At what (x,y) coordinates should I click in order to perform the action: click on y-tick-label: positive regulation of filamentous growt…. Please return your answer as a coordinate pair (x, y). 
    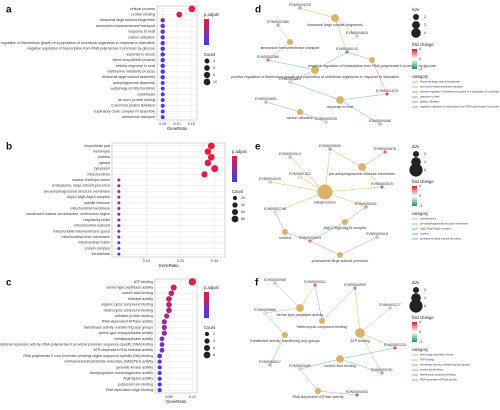
    Looking at the image, I should click on (77, 43).